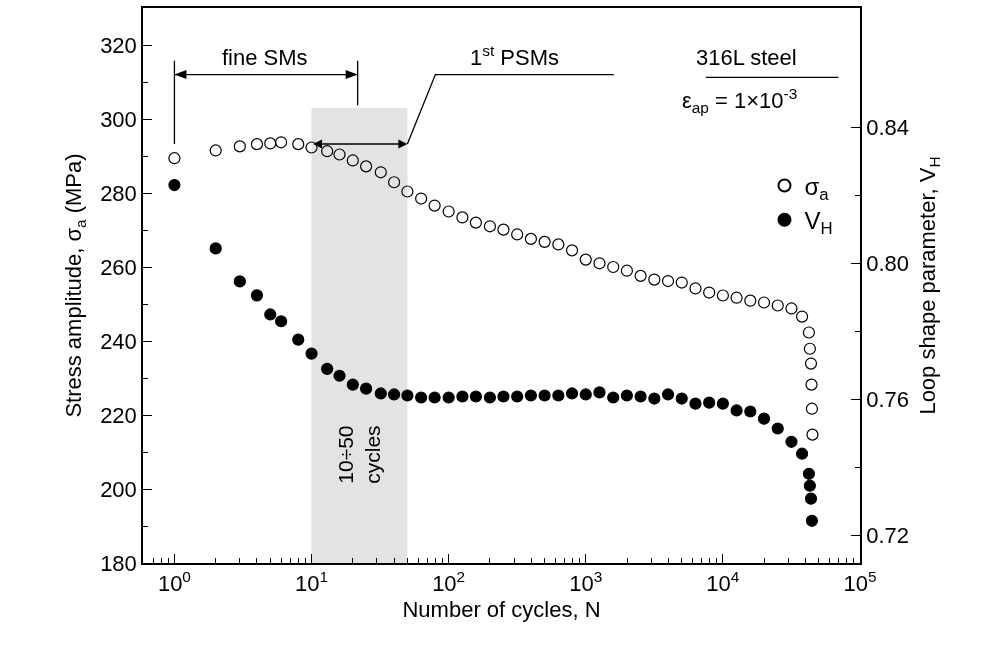 This screenshot has height=665, width=1006. Describe the element at coordinates (118, 267) in the screenshot. I see `y-tick-label: 260` at that location.